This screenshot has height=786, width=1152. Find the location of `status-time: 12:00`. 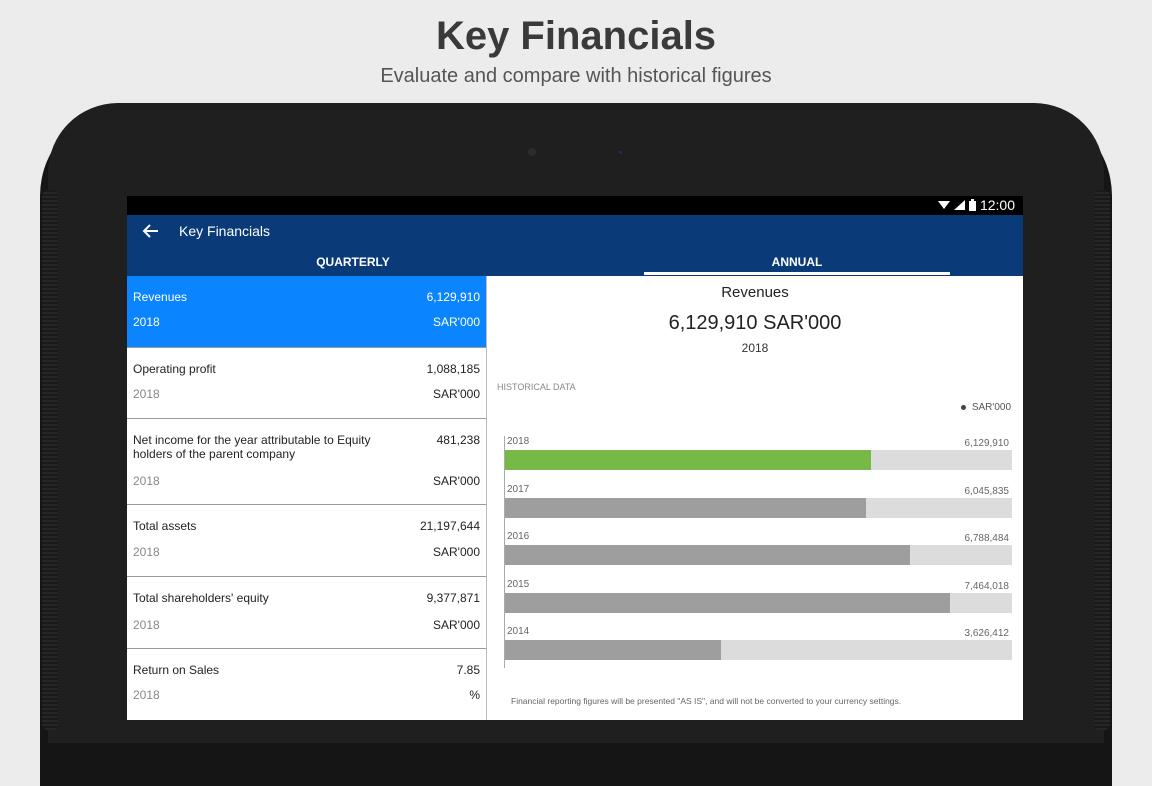

status-time: 12:00 is located at coordinates (997, 205).